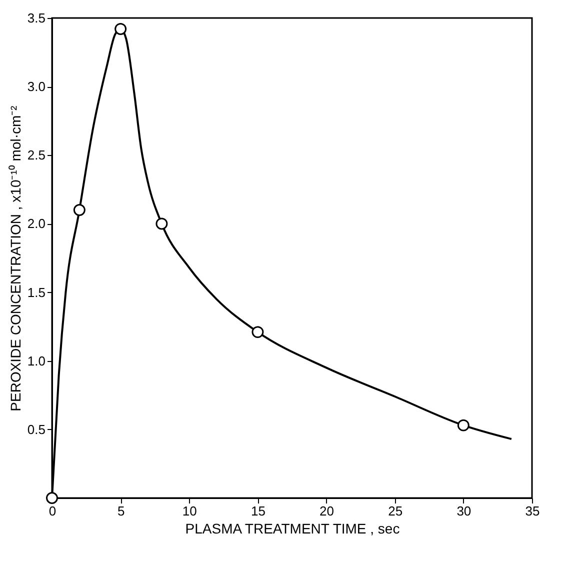  What do you see at coordinates (121, 511) in the screenshot?
I see `x-tick-label: 5` at bounding box center [121, 511].